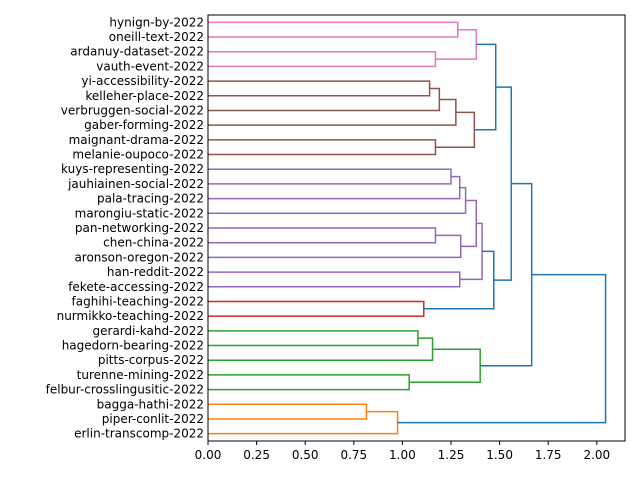 The width and height of the screenshot is (640, 484). I want to click on leaf-label: melanie-oupoco-2022, so click(138, 155).